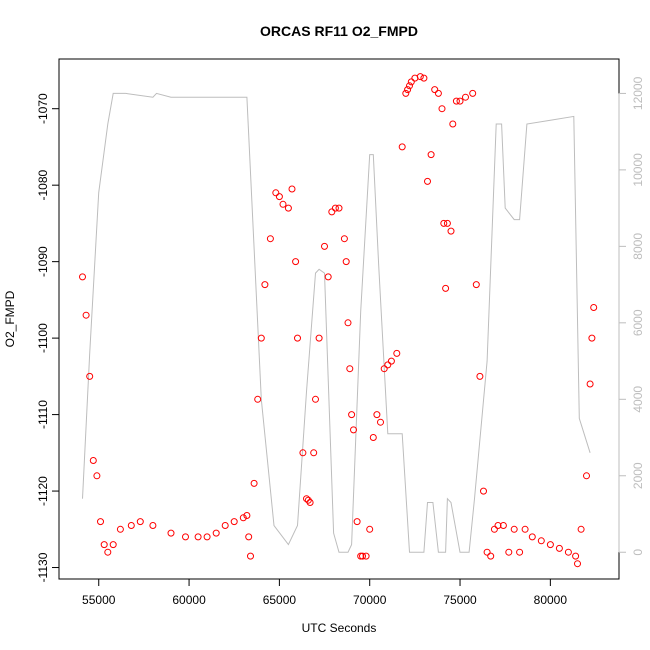 The image size is (650, 650). Describe the element at coordinates (638, 399) in the screenshot. I see `y2-tick-label: 4000` at that location.